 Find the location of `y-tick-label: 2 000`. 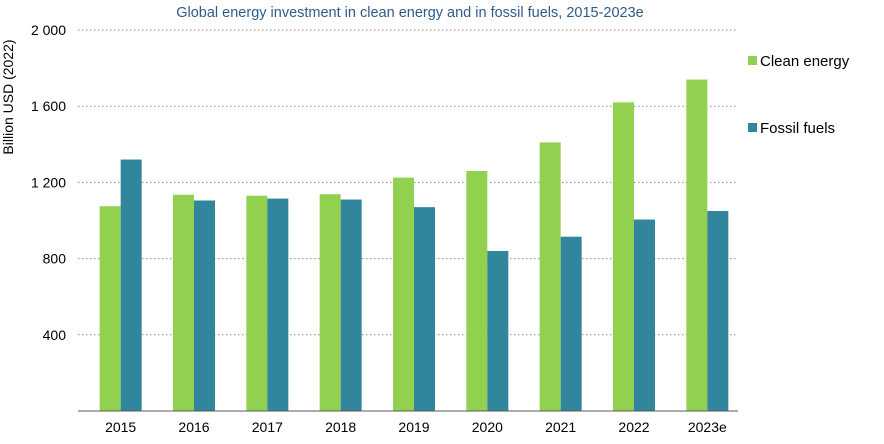

y-tick-label: 2 000 is located at coordinates (48, 30).